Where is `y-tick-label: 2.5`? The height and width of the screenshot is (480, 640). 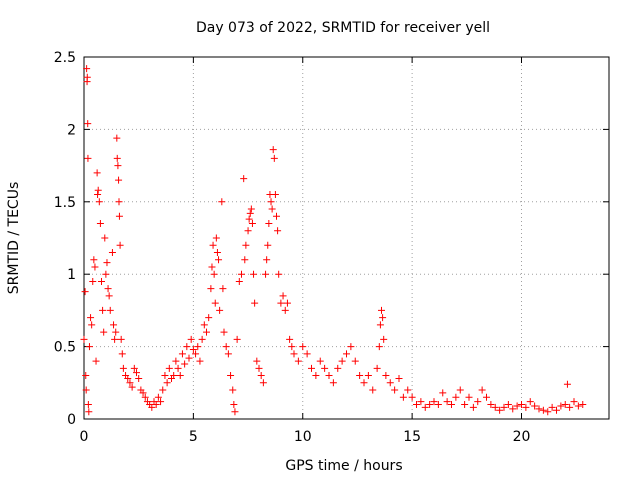 y-tick-label: 2.5 is located at coordinates (65, 58).